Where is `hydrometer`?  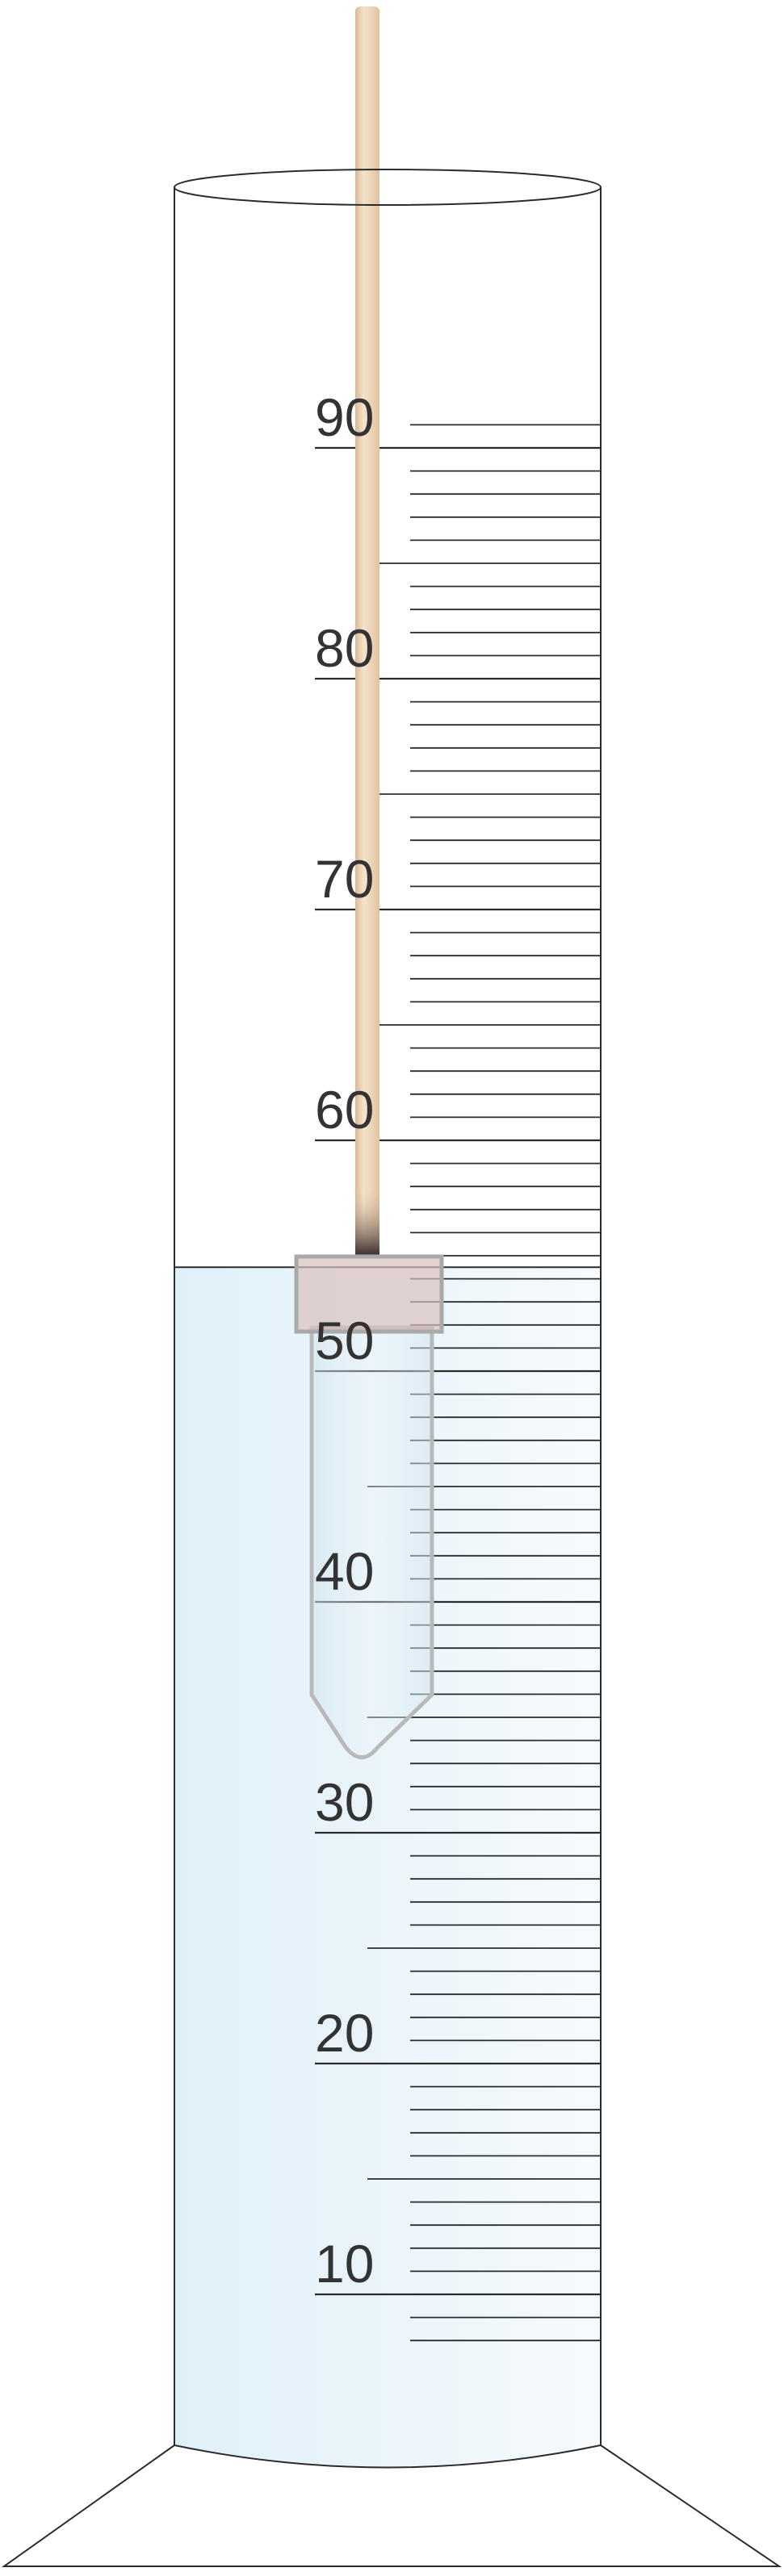 hydrometer is located at coordinates (369, 882).